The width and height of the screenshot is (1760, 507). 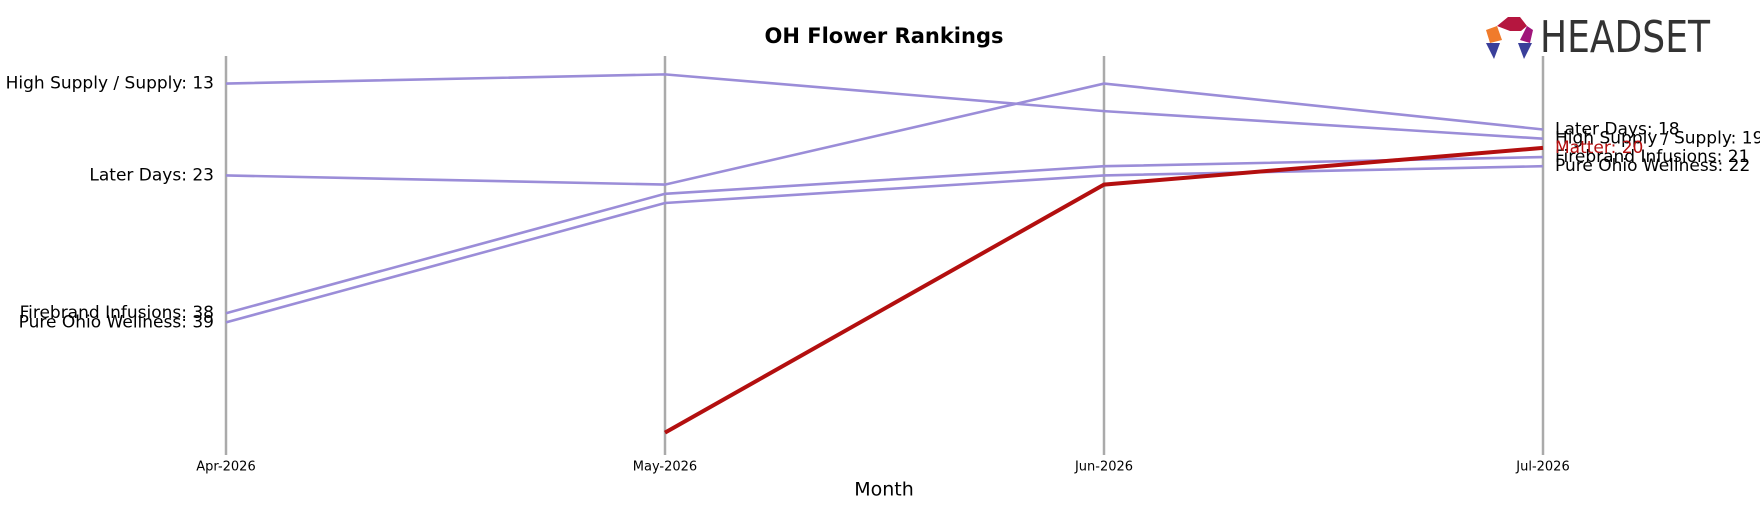 I want to click on chart-title: OH Flower Rankings, so click(x=884, y=36).